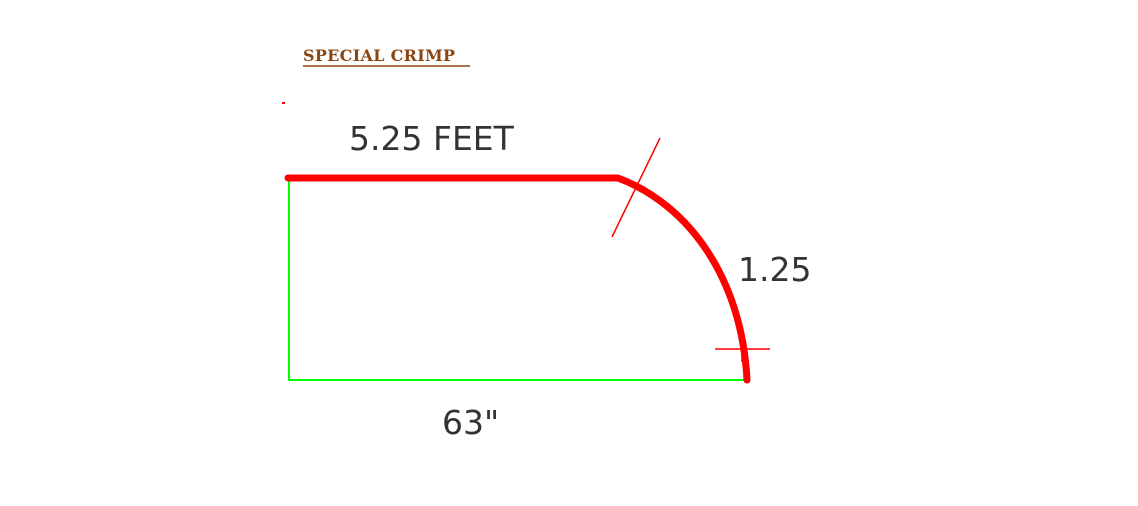 The width and height of the screenshot is (1138, 506). Describe the element at coordinates (283, 103) in the screenshot. I see `stray-dot` at that location.